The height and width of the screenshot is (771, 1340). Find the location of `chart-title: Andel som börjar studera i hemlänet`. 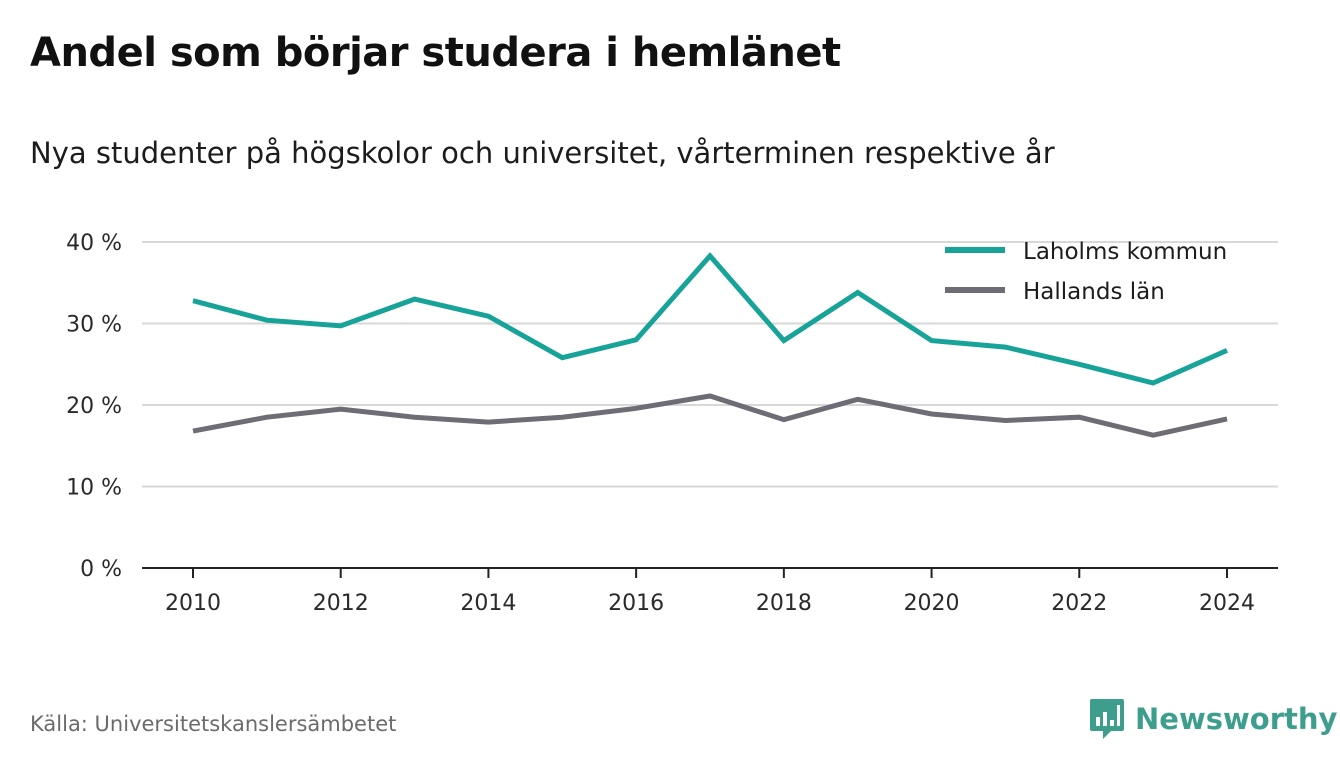

chart-title: Andel som börjar studera i hemlänet is located at coordinates (435, 53).